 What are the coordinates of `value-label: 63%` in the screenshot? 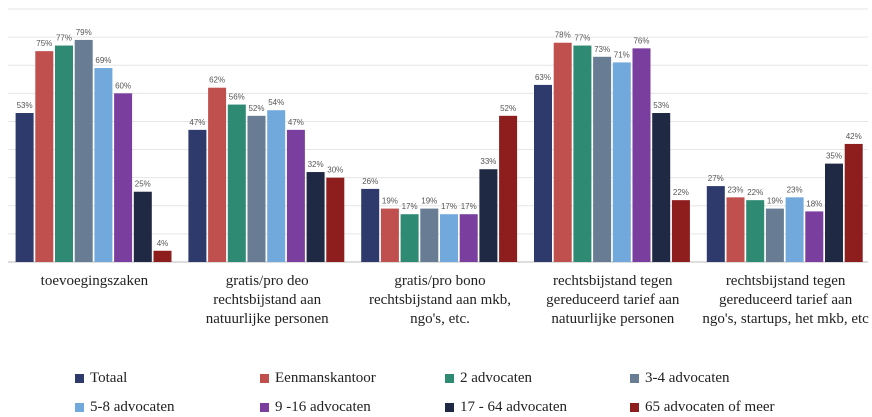 It's located at (543, 77).